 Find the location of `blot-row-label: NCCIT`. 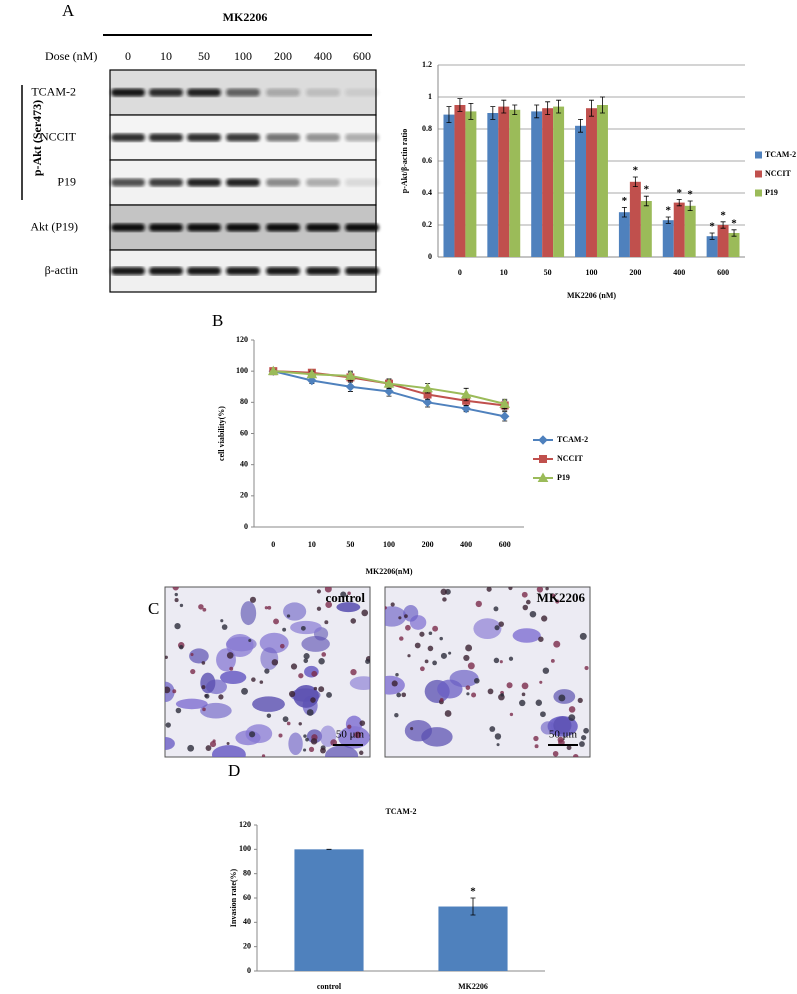

blot-row-label: NCCIT is located at coordinates (58, 136).